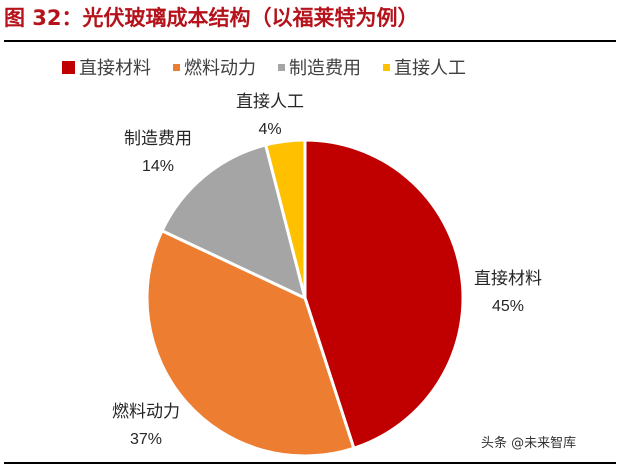 This screenshot has height=466, width=622. What do you see at coordinates (285, 219) in the screenshot?
I see `slice-direct-labor` at bounding box center [285, 219].